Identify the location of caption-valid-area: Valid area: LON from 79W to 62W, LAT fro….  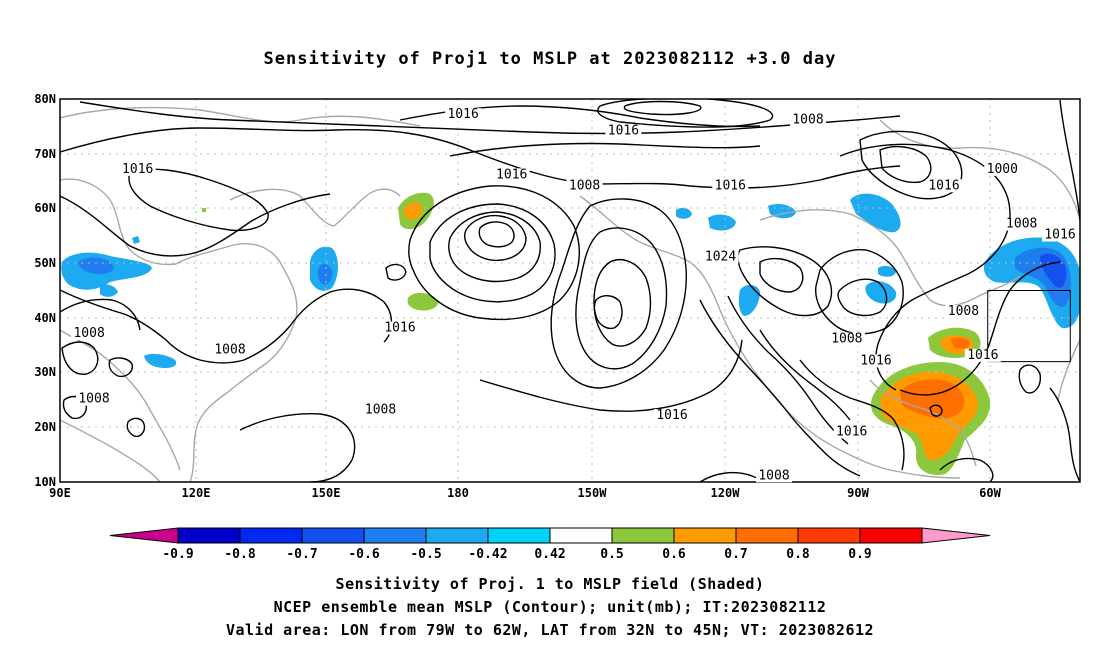
(550, 630).